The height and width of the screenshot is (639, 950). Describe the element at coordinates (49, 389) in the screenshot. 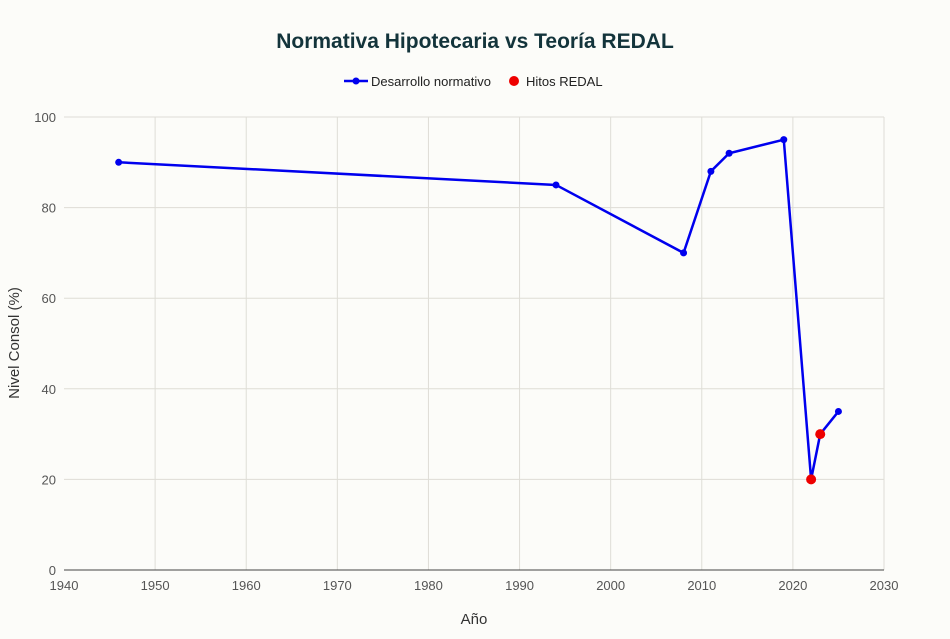

I see `y-tick-label: 40` at that location.